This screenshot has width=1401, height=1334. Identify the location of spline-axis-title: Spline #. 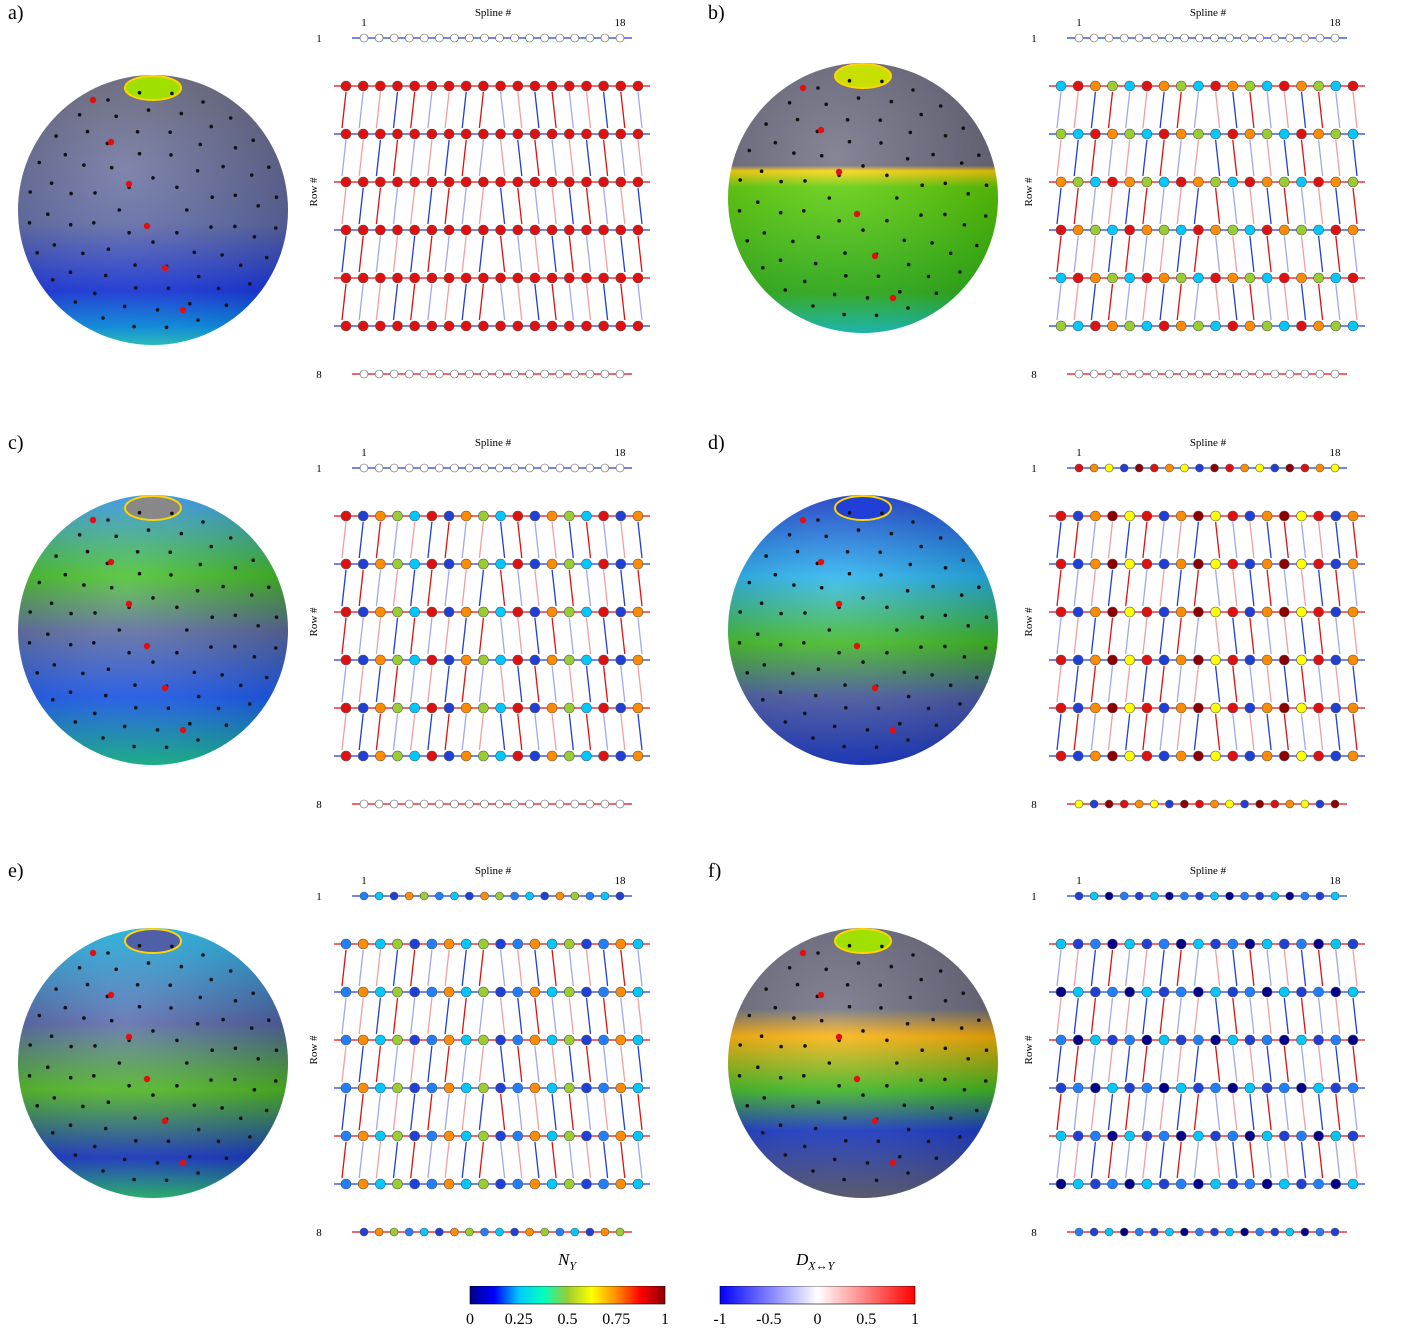
(493, 871).